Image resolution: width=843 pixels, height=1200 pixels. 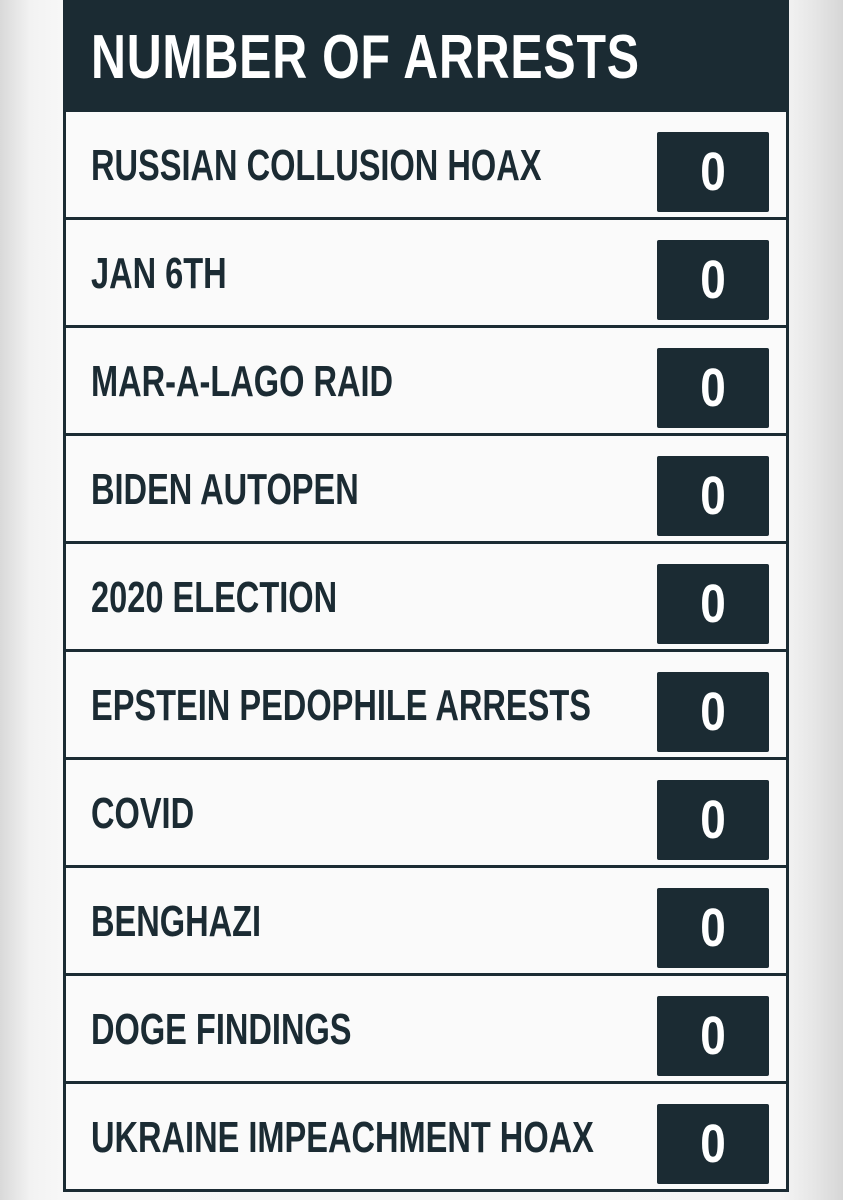 I want to click on scoreboard-row: RUSSIAN COLLUSION HOAX 0, so click(x=426, y=166).